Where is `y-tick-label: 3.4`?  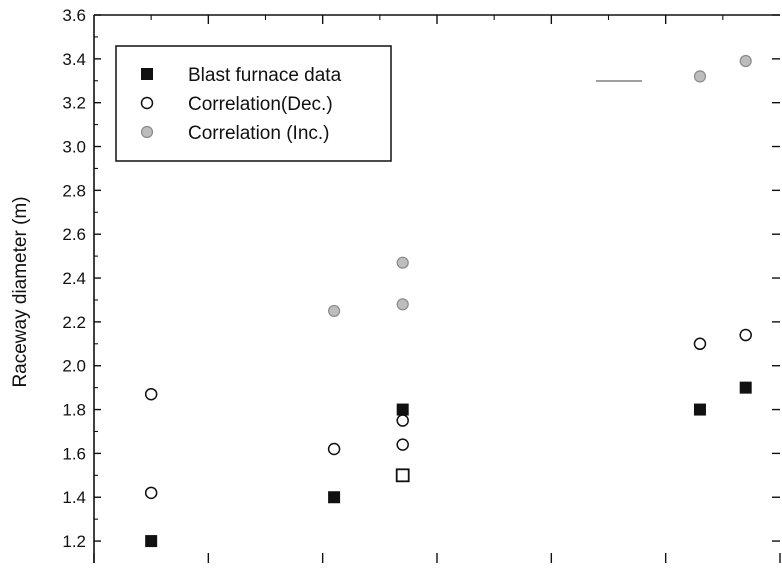 y-tick-label: 3.4 is located at coordinates (74, 59).